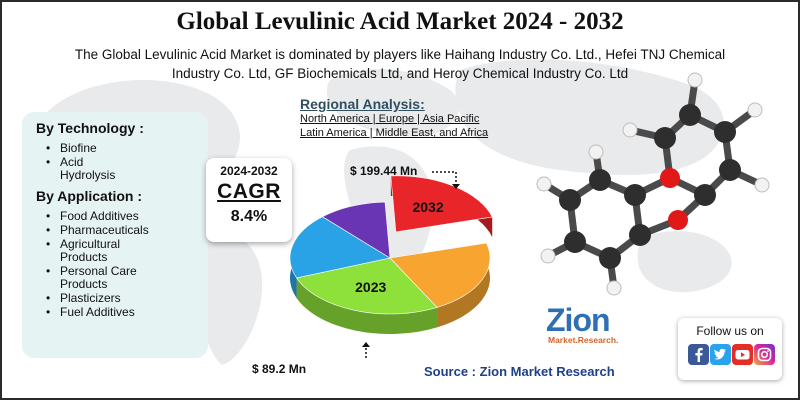  What do you see at coordinates (519, 371) in the screenshot?
I see `source-text: Source : Zion Market Research` at bounding box center [519, 371].